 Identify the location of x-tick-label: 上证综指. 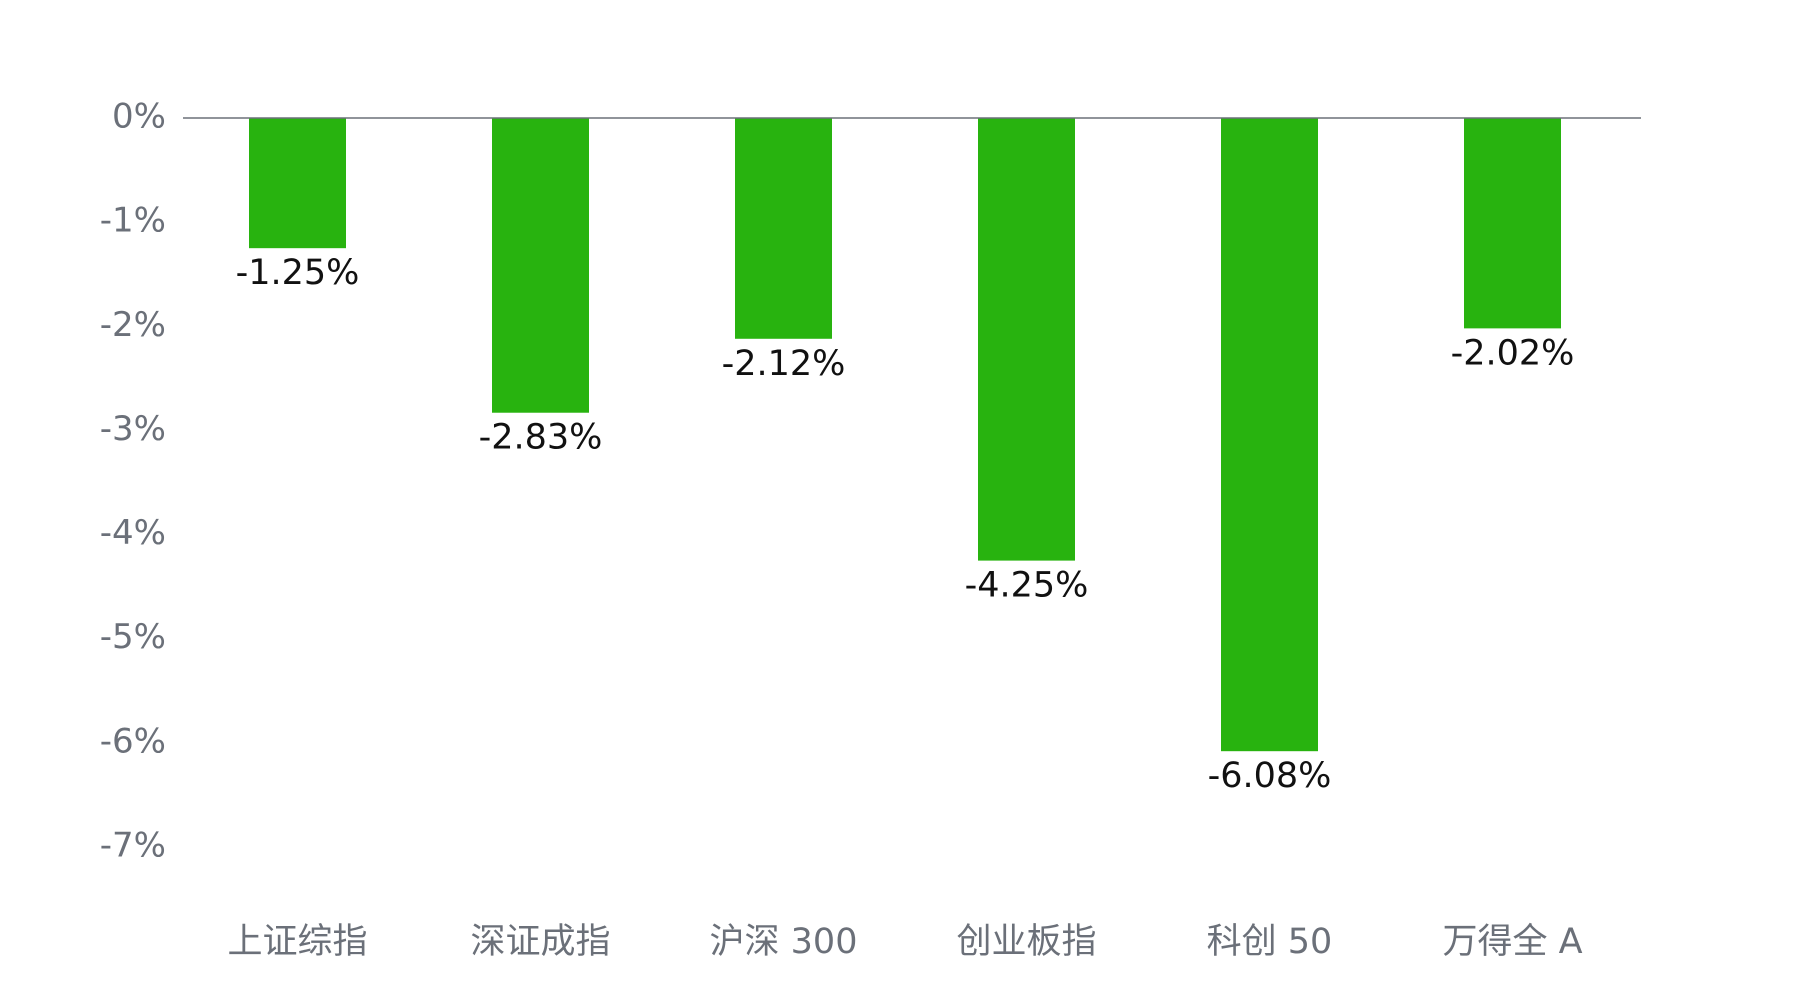
(297, 942).